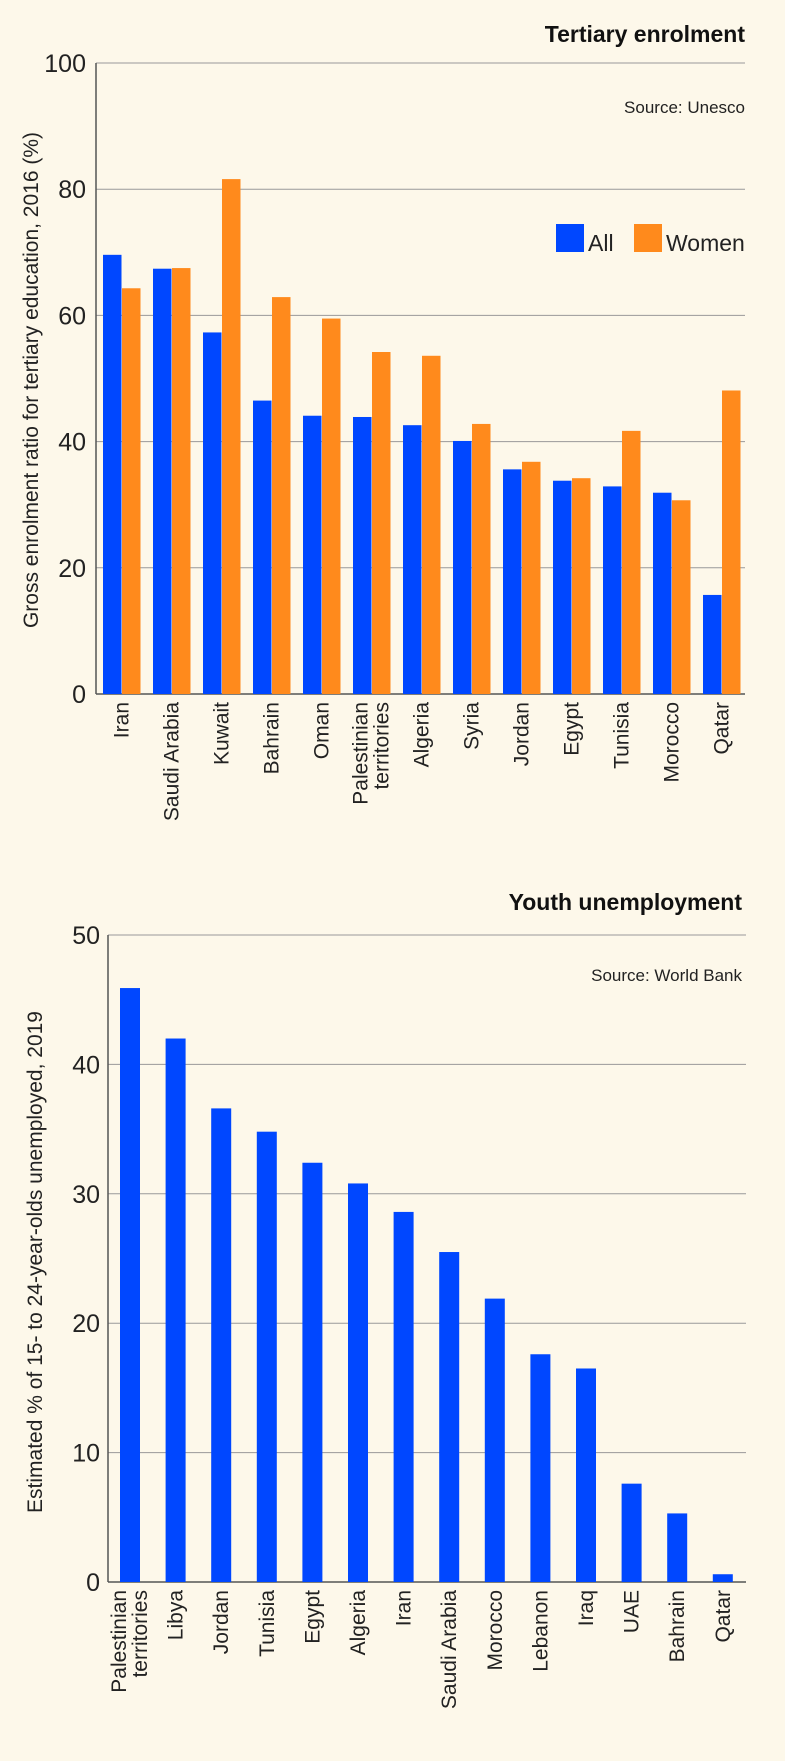  Describe the element at coordinates (361, 753) in the screenshot. I see `x-tick-label-line: Palestinian` at that location.